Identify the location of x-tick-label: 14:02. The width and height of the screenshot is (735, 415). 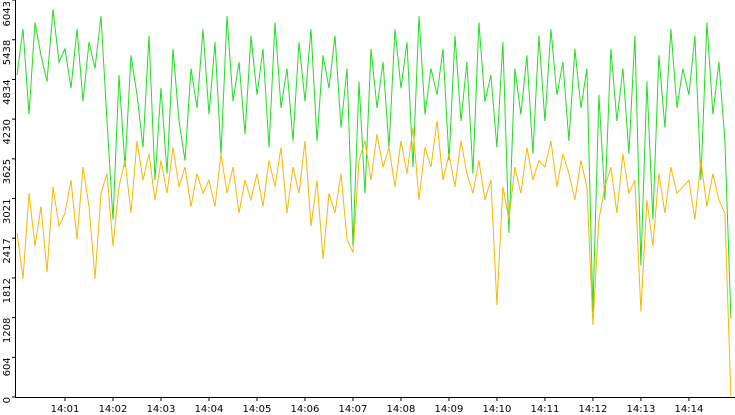
(113, 409).